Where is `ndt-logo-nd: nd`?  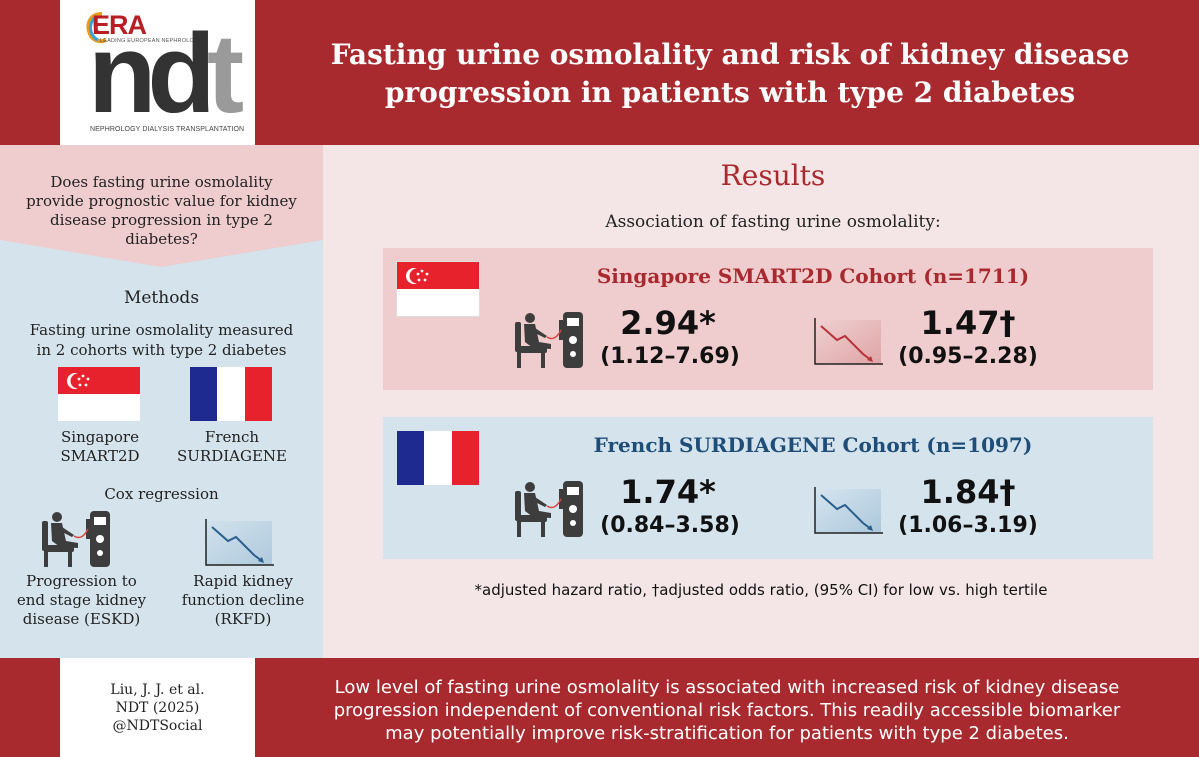 ndt-logo-nd: nd is located at coordinates (152, 73).